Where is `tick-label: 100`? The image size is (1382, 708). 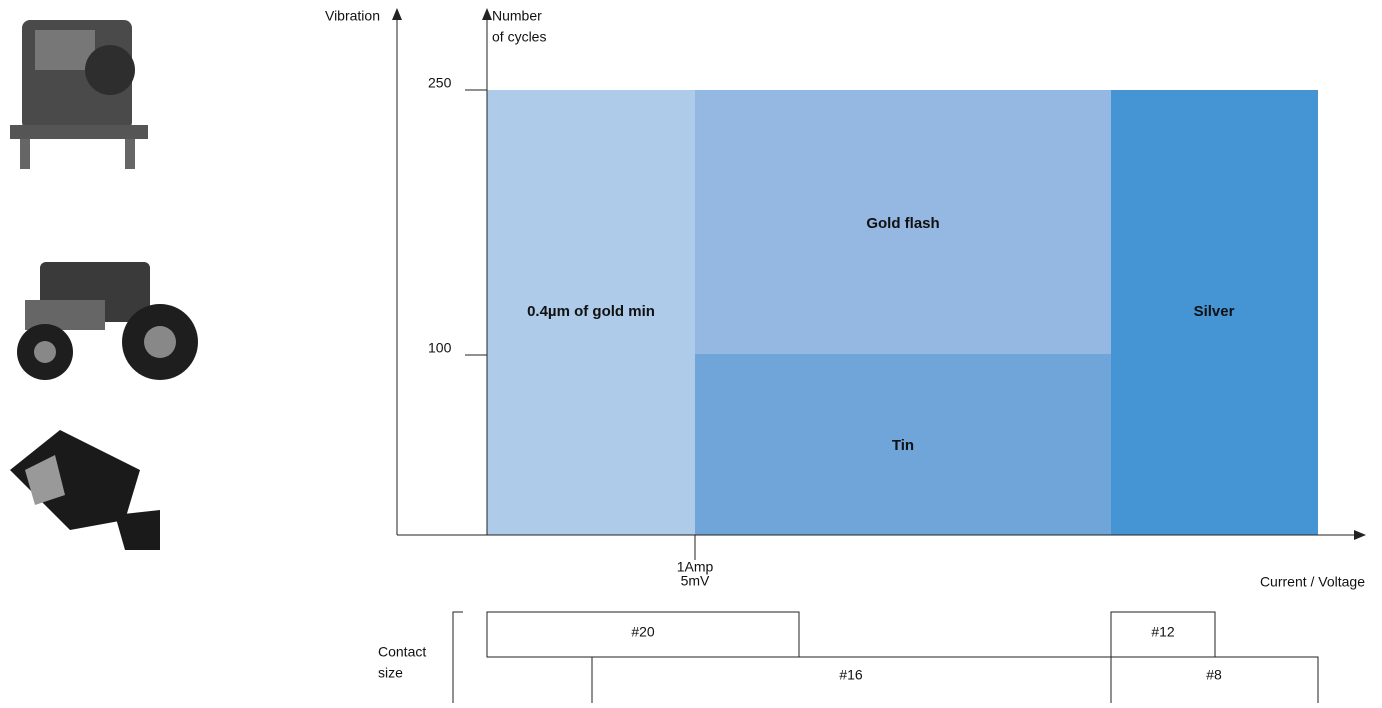 tick-label: 100 is located at coordinates (440, 348).